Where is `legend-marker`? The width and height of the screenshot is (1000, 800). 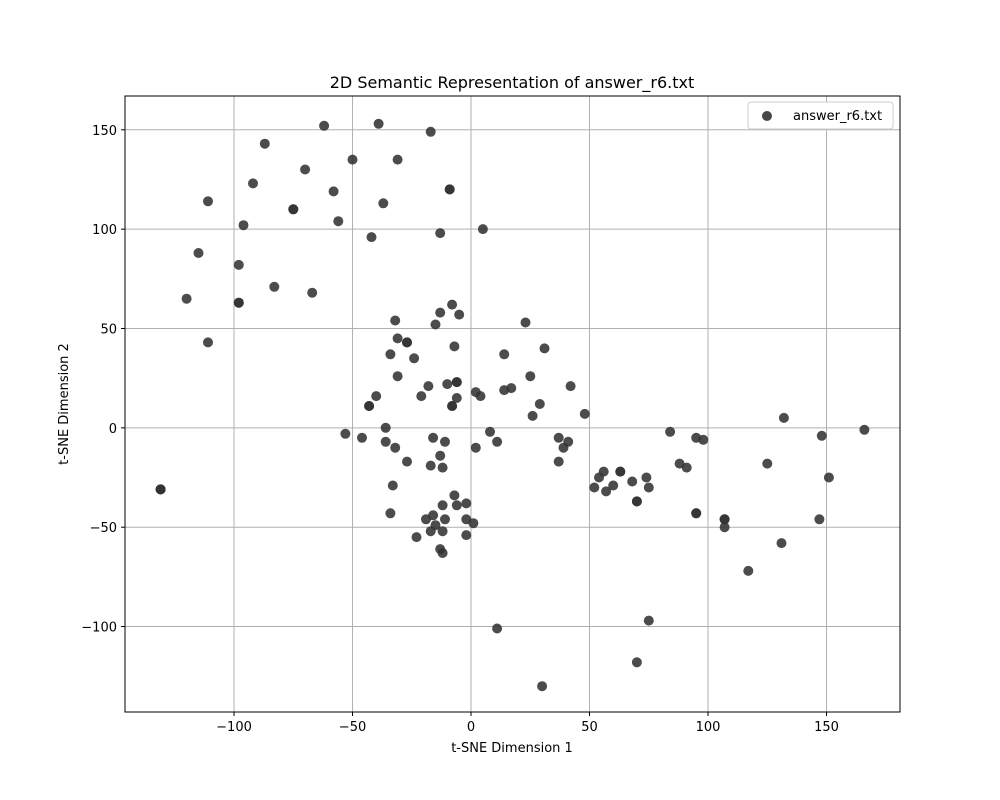 legend-marker is located at coordinates (767, 116).